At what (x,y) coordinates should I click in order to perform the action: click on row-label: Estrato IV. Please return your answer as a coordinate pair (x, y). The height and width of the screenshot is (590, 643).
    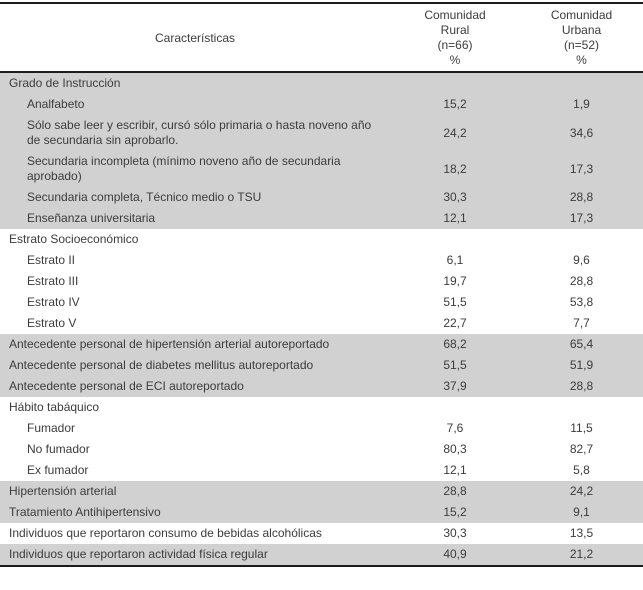
    Looking at the image, I should click on (53, 302).